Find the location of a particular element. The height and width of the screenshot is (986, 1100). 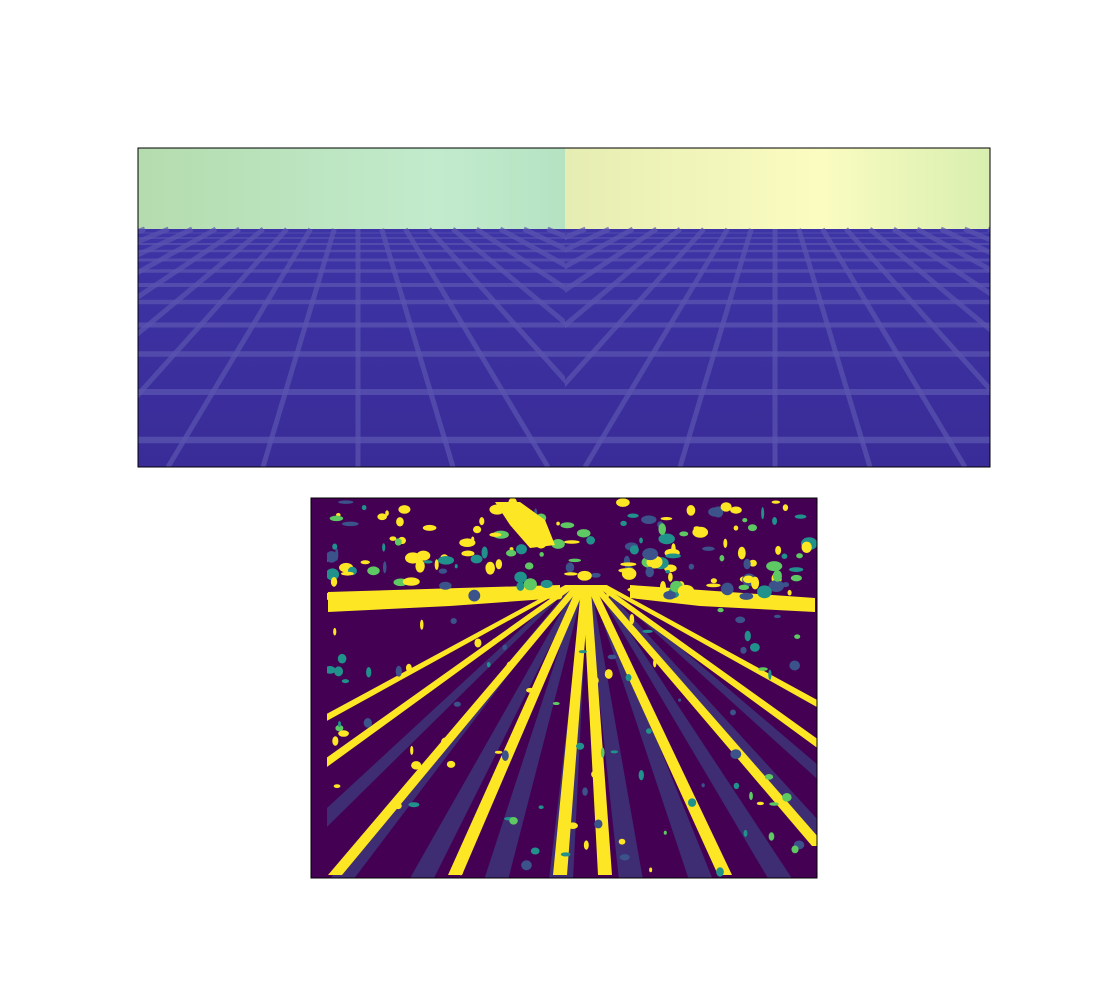

edge is located at coordinates (319, 688).